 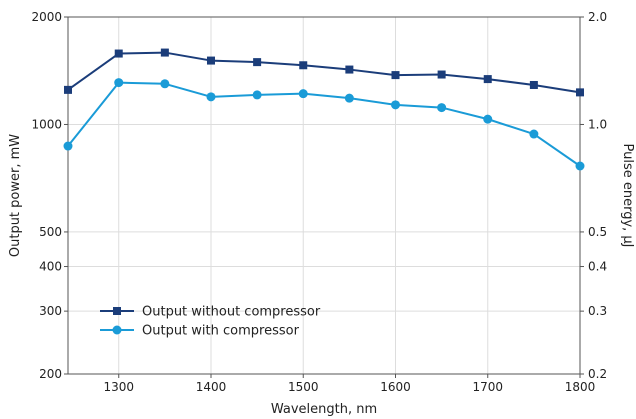 I want to click on legend-item: Output with compressor, so click(x=200, y=331).